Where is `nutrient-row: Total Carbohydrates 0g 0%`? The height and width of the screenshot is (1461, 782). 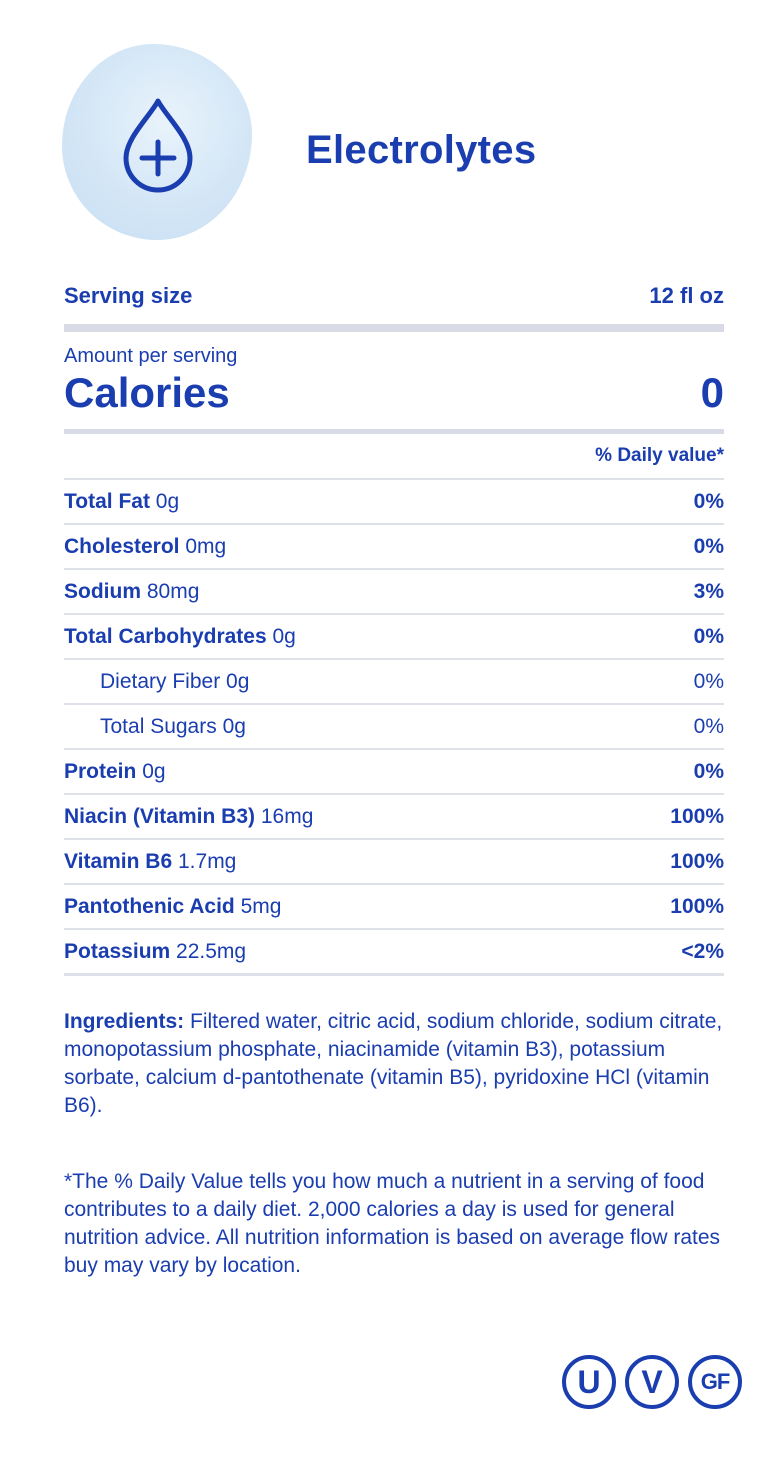 nutrient-row: Total Carbohydrates 0g 0% is located at coordinates (394, 637).